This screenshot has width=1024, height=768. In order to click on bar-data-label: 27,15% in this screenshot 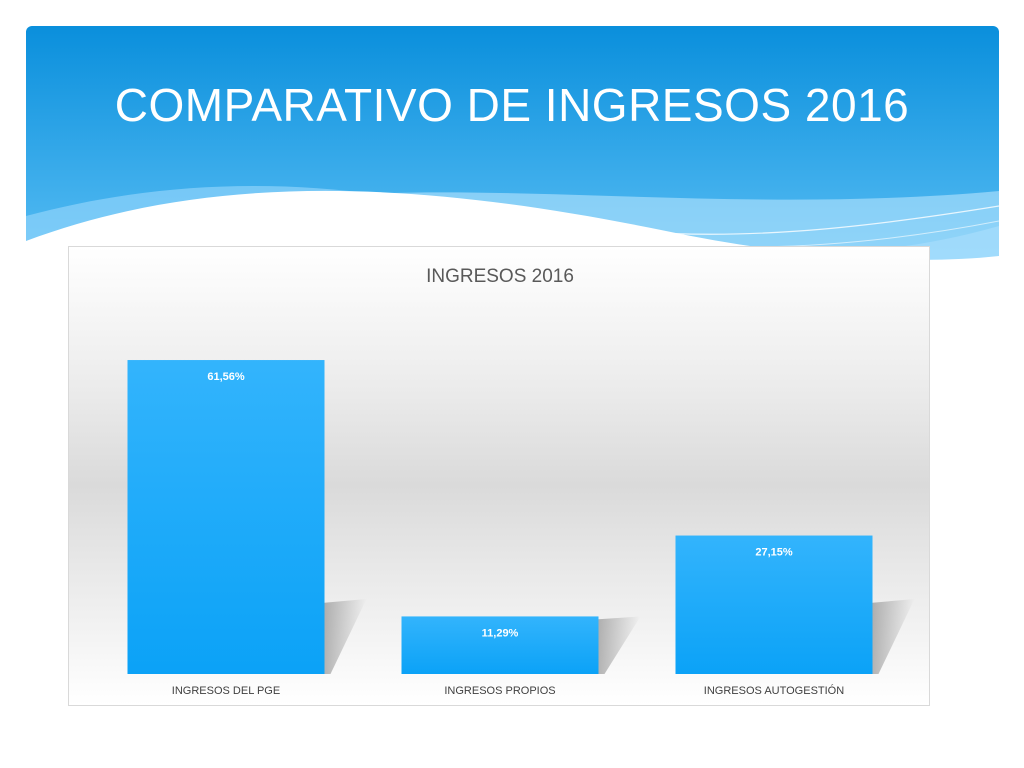, I will do `click(774, 553)`.